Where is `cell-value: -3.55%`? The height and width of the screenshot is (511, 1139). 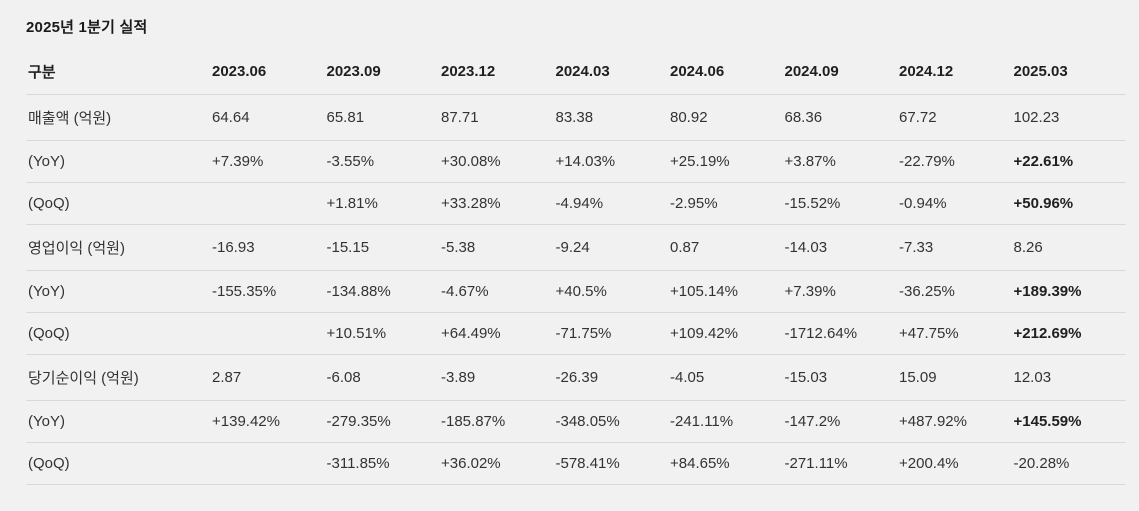 cell-value: -3.55% is located at coordinates (381, 161).